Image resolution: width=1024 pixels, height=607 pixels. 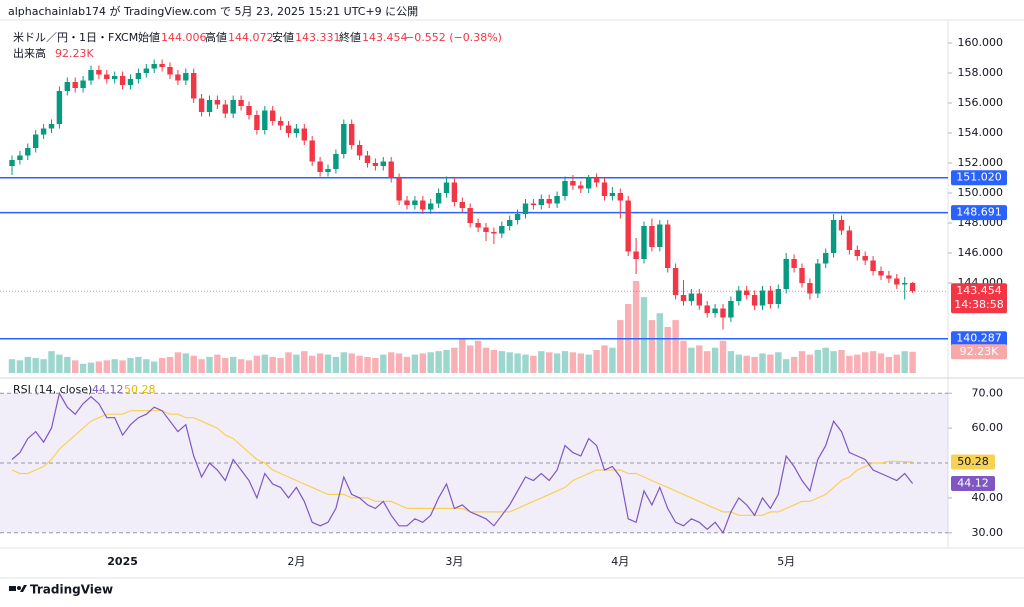 What do you see at coordinates (988, 427) in the screenshot?
I see `rsi-tick-label: 60.00` at bounding box center [988, 427].